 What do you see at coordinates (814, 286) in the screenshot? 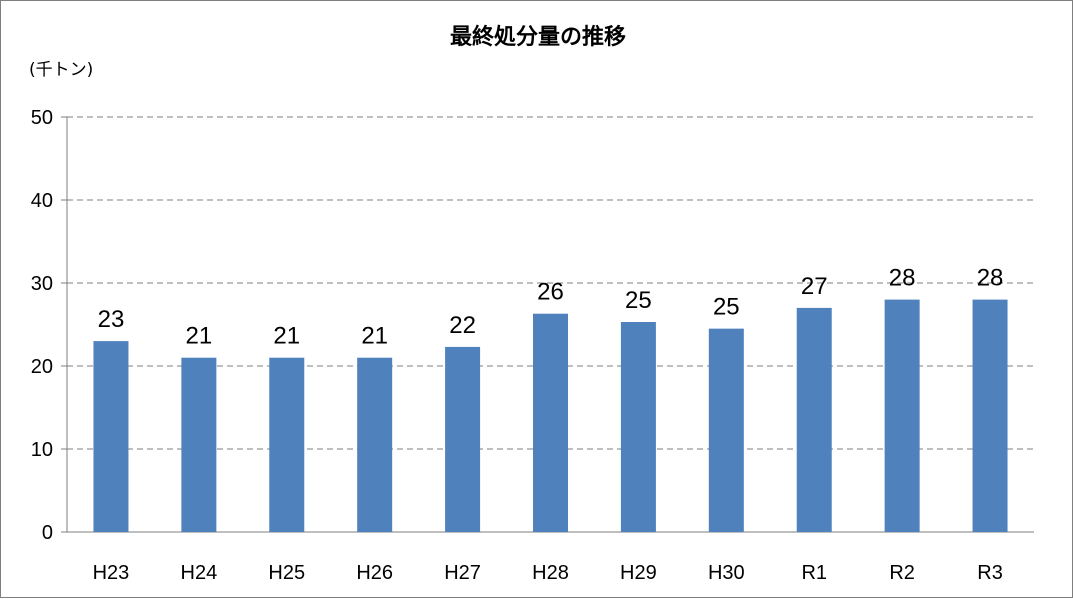
I see `data-label: 27` at bounding box center [814, 286].